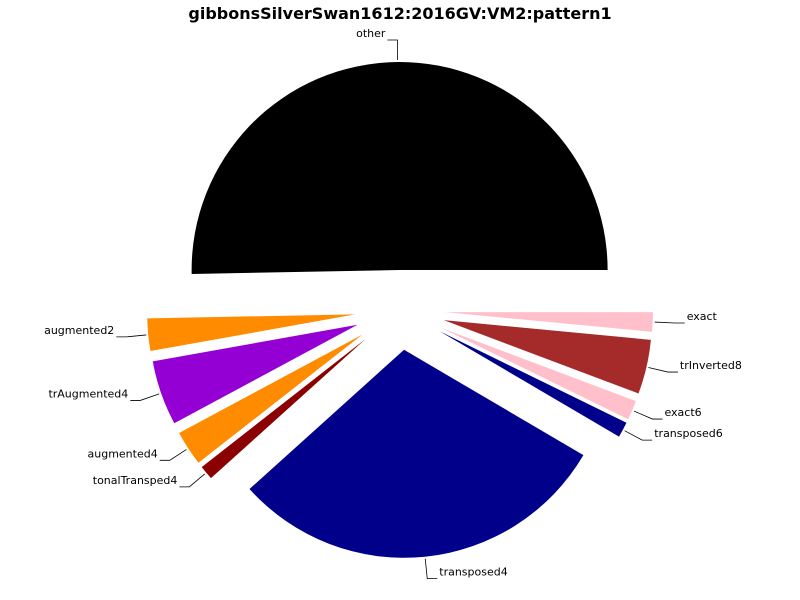  I want to click on leader-line-trInverted8, so click(663, 370).